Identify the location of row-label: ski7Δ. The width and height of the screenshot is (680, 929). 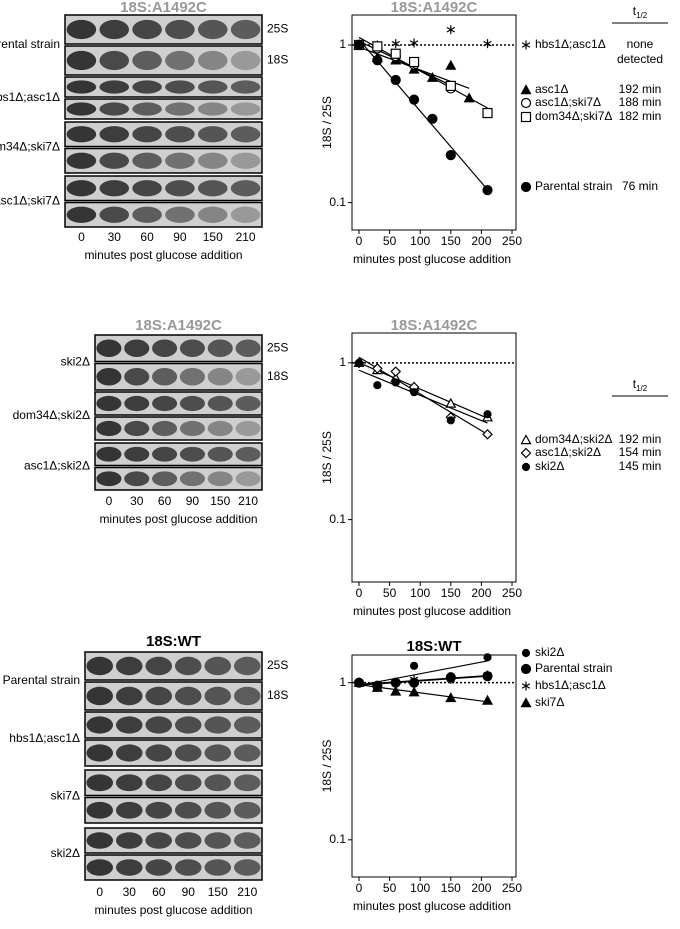
(65, 796).